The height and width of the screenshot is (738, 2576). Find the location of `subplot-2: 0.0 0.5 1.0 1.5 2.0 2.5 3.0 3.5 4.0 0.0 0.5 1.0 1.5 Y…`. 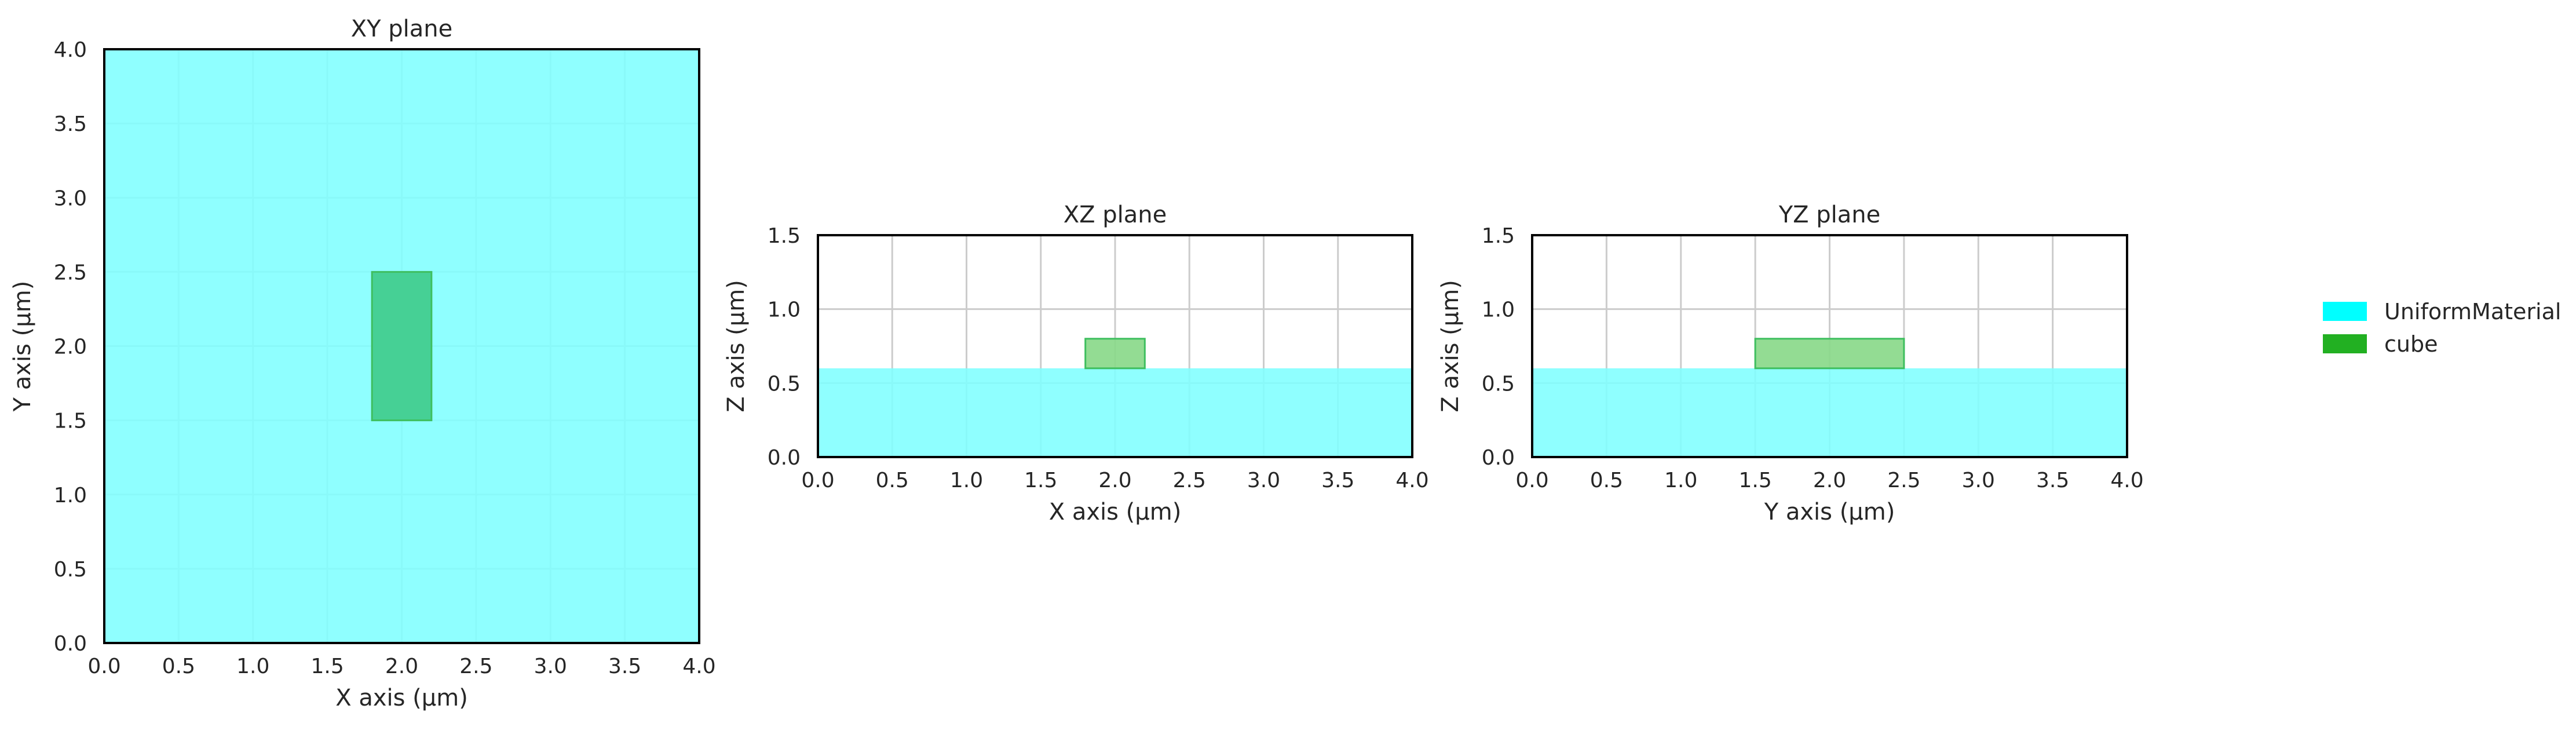

subplot-2: 0.0 0.5 1.0 1.5 2.0 2.5 3.0 3.5 4.0 0.0 0.5 1.0 1.5 Y… is located at coordinates (1790, 363).